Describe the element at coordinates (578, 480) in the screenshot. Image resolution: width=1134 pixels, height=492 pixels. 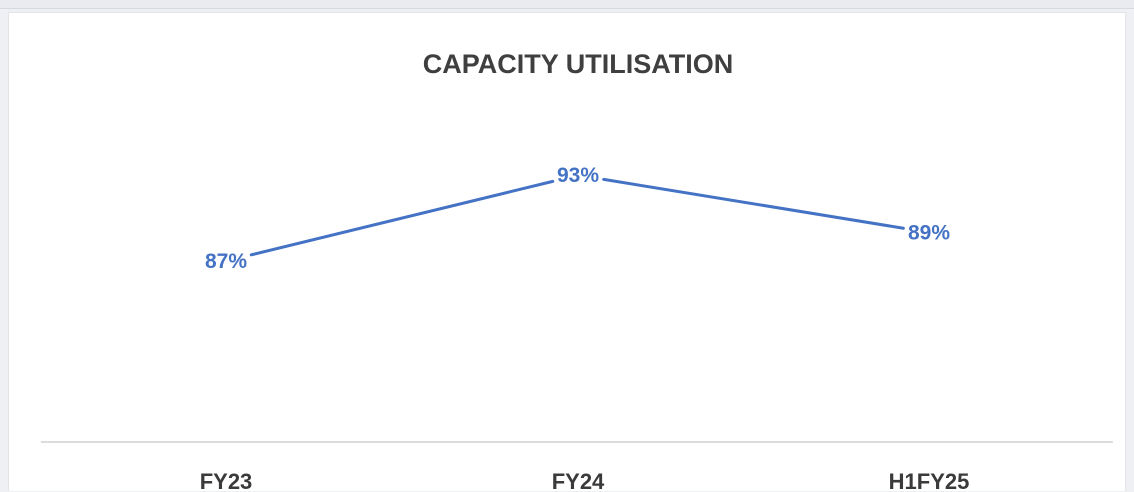
I see `x-tick-label: FY24` at that location.